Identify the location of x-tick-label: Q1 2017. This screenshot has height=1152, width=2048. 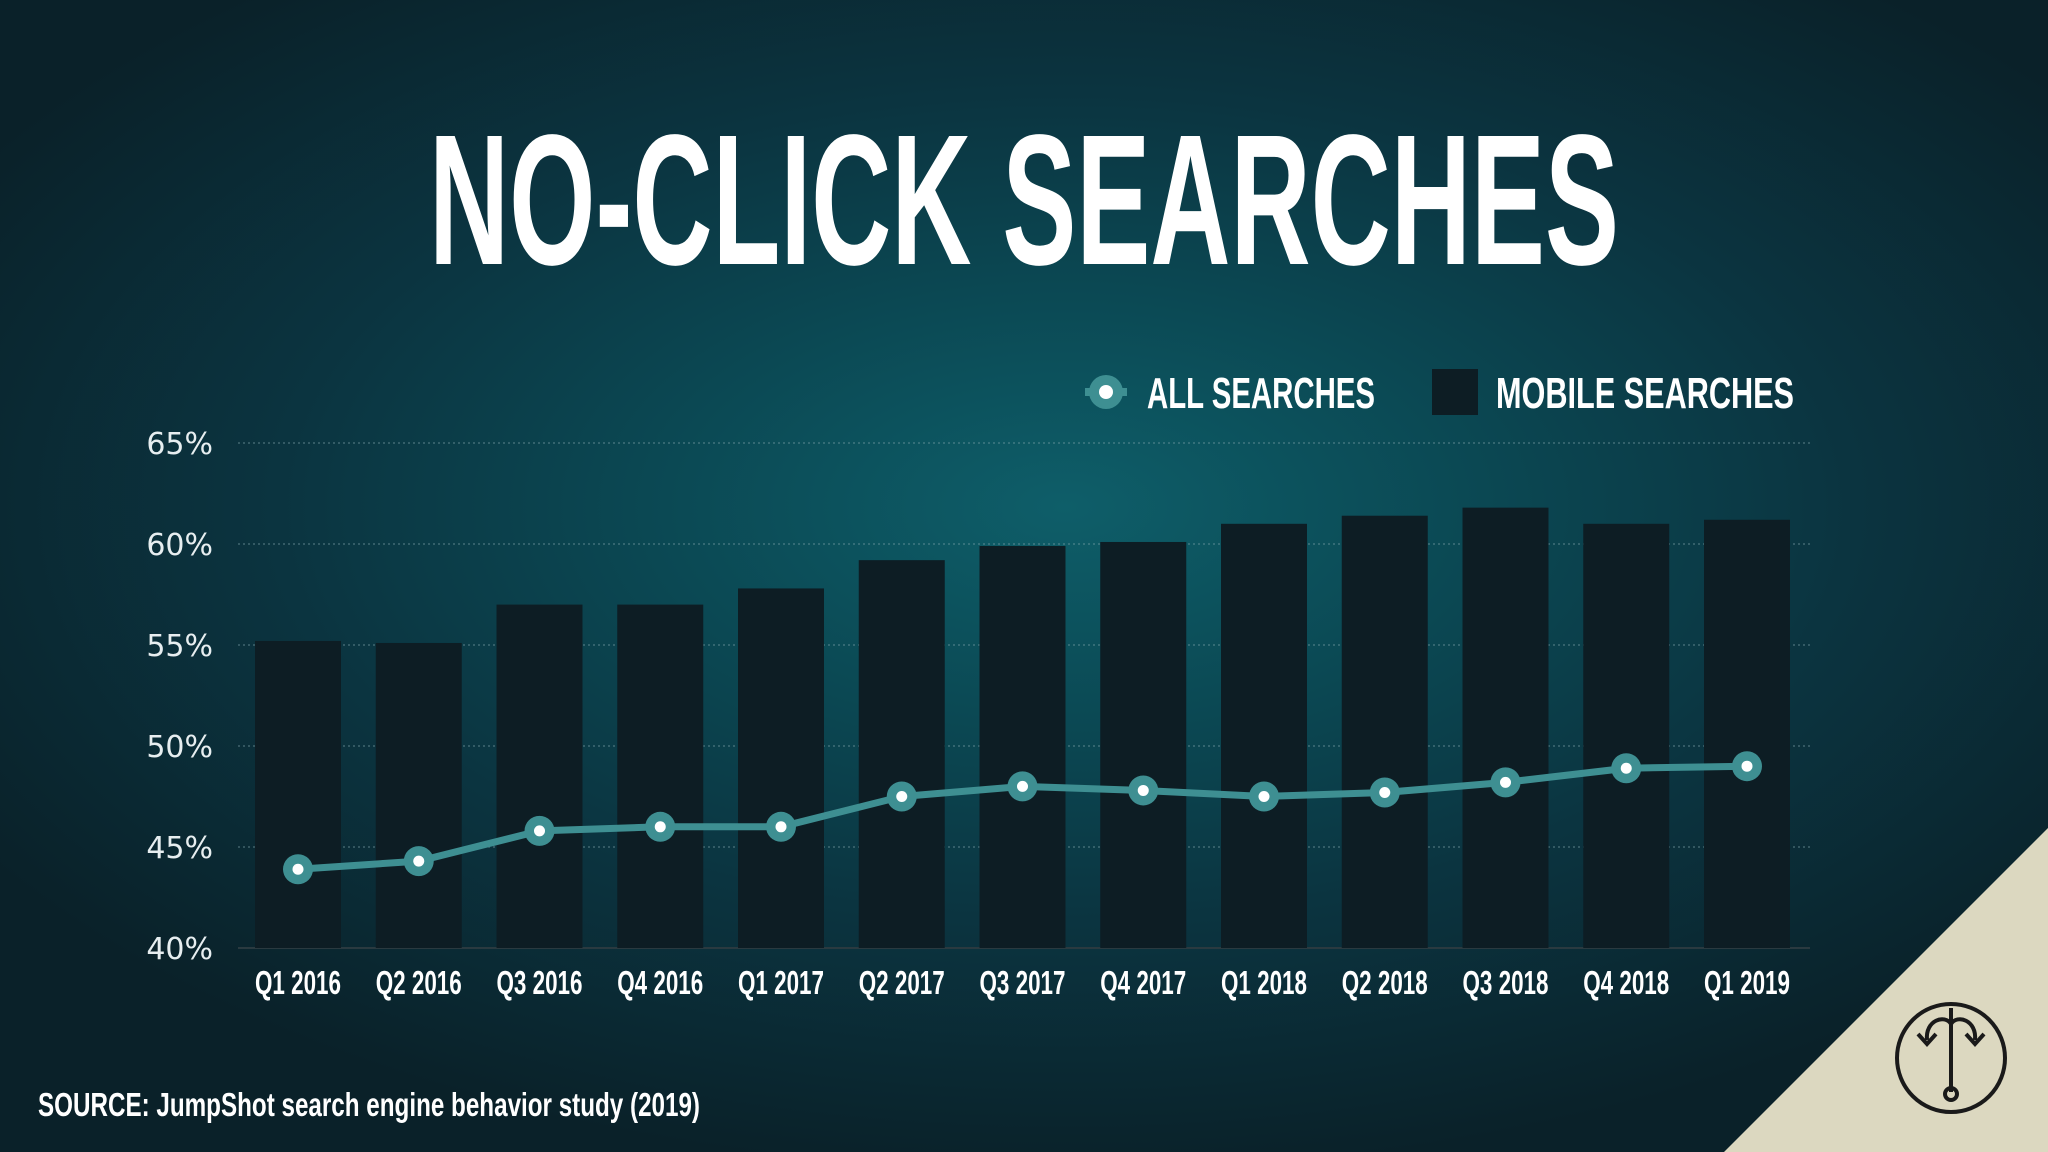
(781, 982).